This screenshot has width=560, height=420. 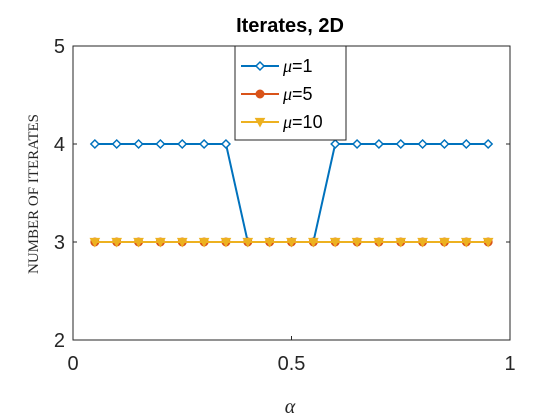 I want to click on legend-label: μ=5, so click(x=297, y=94).